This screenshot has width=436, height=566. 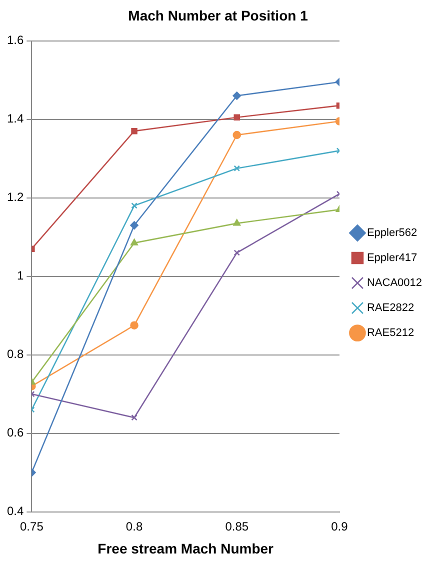 I want to click on y-tick-label: 1.2, so click(x=15, y=197).